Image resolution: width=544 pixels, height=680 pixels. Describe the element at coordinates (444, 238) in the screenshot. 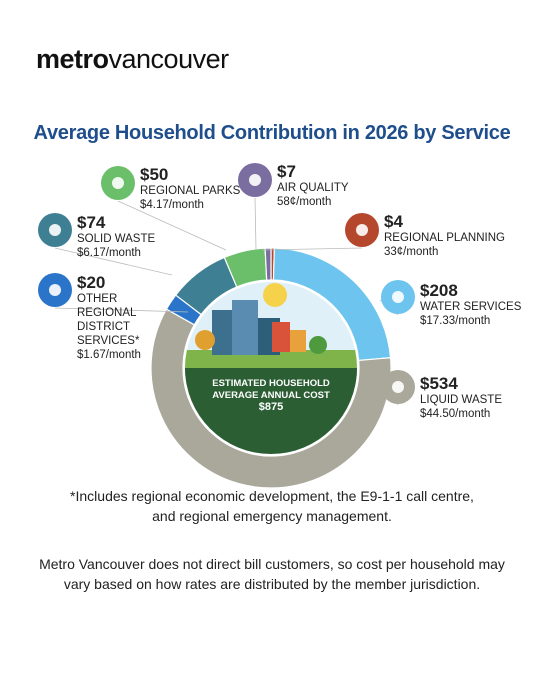

I see `category-label: REGIONAL PLANNING` at that location.